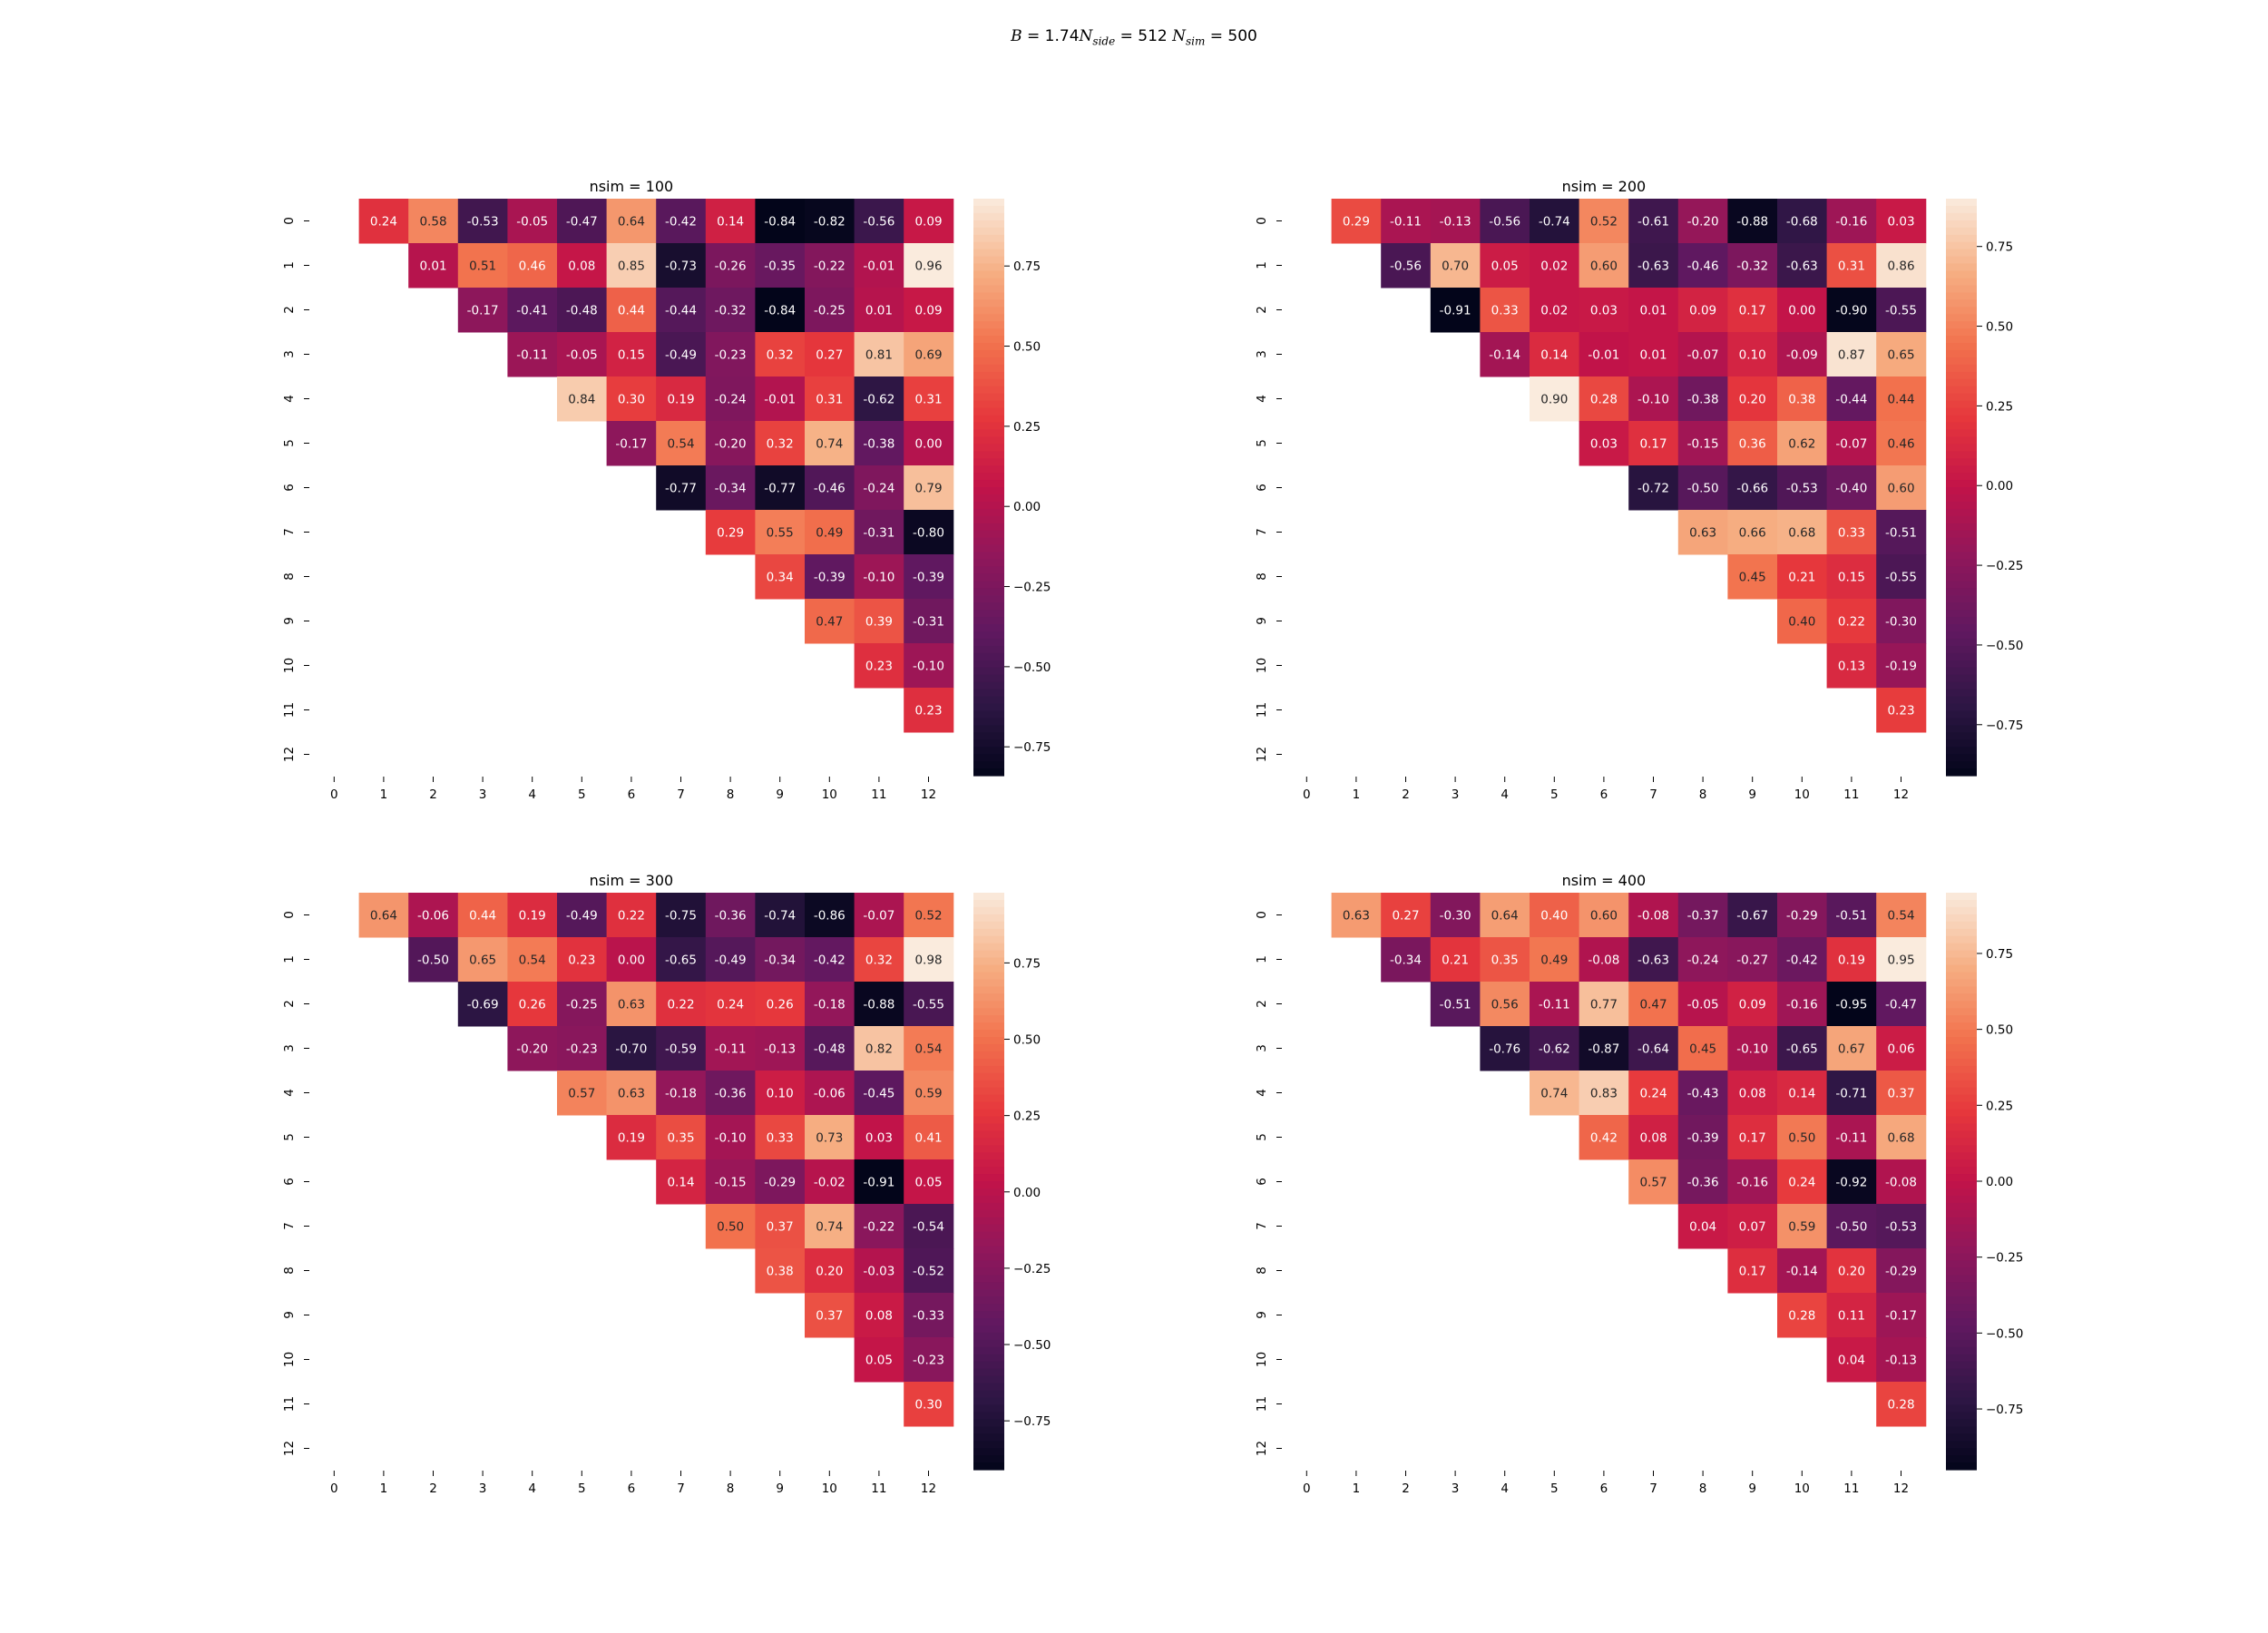 This screenshot has width=2268, height=1633. Describe the element at coordinates (780, 960) in the screenshot. I see `cell-label: -0.34` at that location.